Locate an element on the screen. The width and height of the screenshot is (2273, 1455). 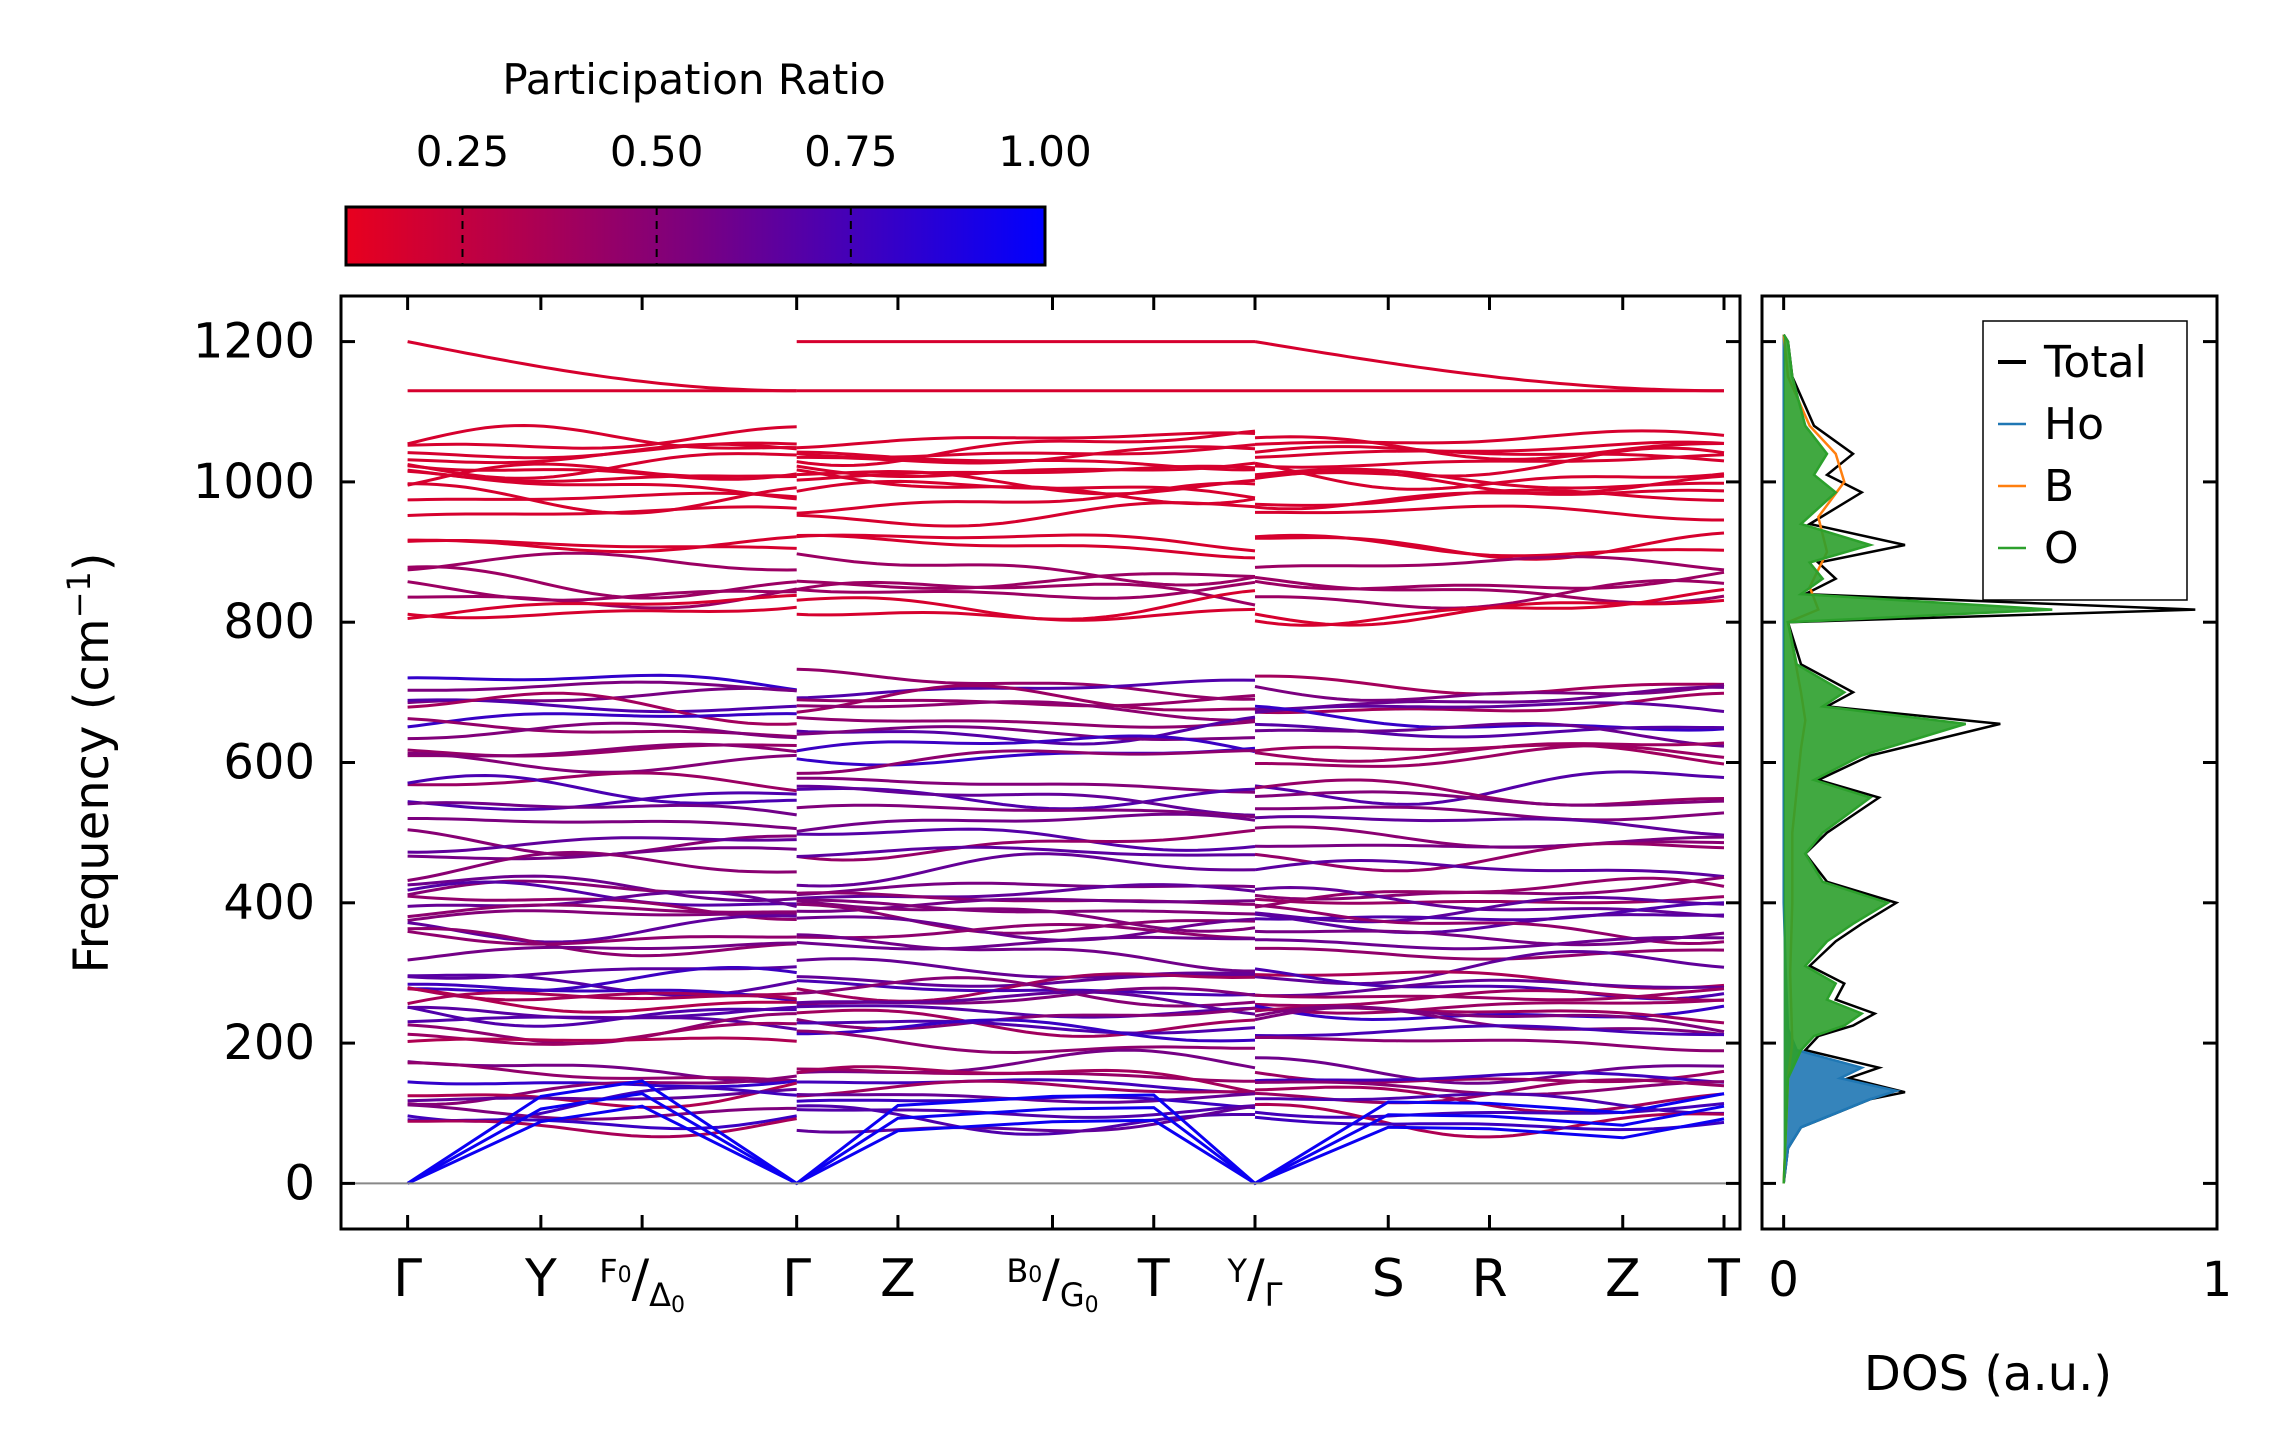
y-tick-label: 800 is located at coordinates (269, 622).